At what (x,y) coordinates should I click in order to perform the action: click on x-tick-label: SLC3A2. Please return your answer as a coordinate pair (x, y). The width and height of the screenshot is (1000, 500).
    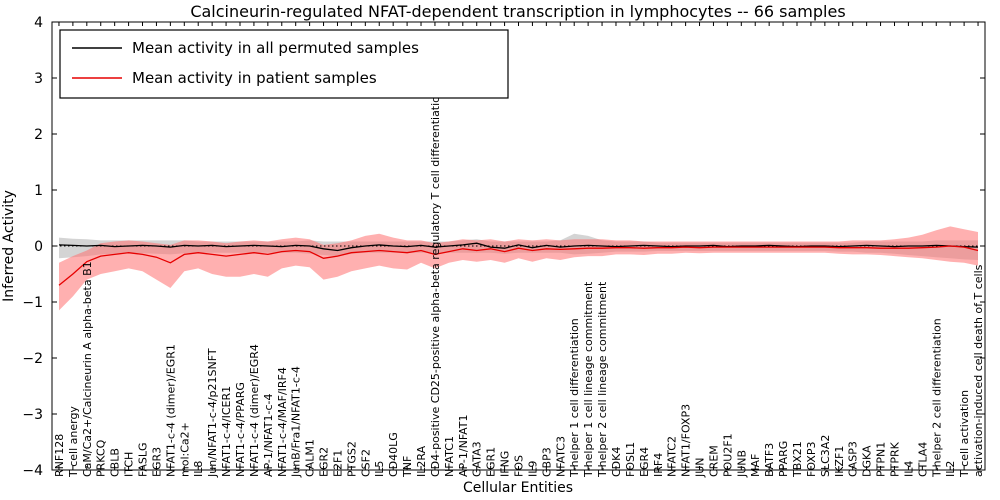
    Looking at the image, I should click on (825, 456).